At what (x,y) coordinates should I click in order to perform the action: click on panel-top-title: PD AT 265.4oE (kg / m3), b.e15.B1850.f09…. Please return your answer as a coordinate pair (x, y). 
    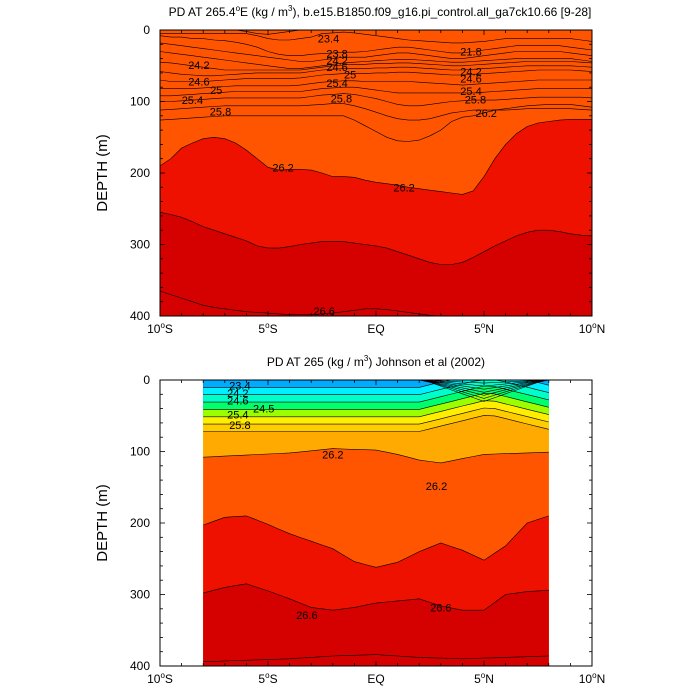
    Looking at the image, I should click on (380, 11).